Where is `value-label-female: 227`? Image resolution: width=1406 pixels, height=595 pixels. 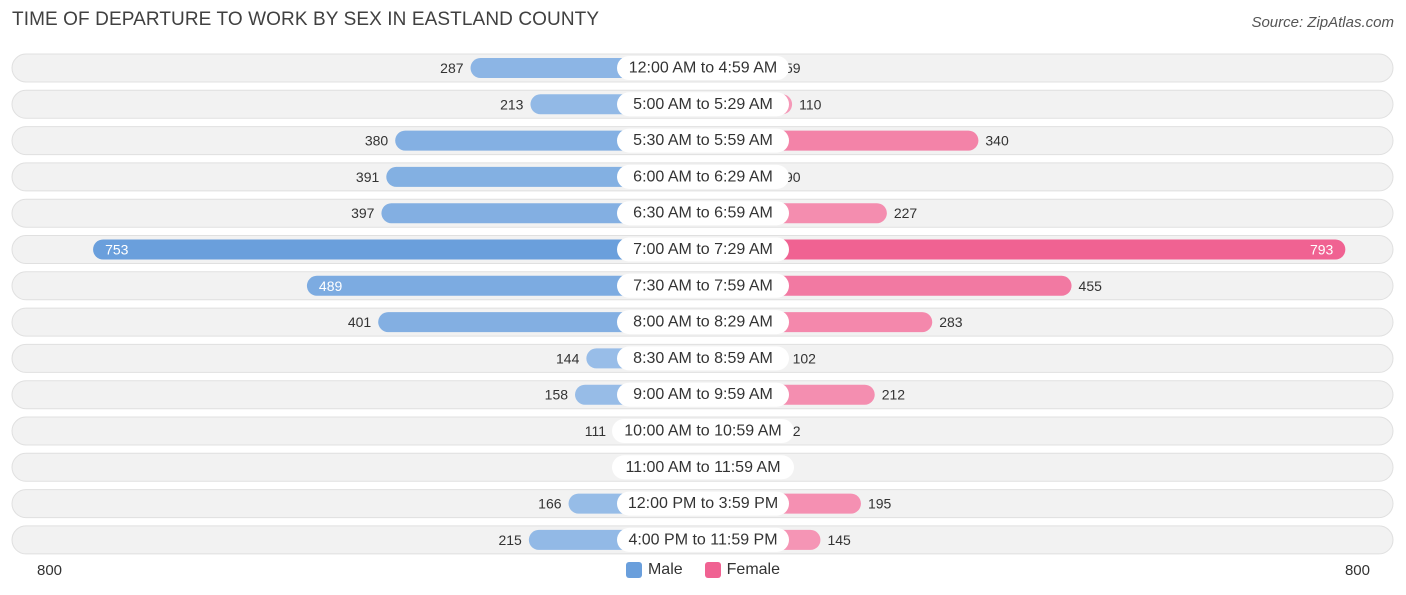 value-label-female: 227 is located at coordinates (906, 213).